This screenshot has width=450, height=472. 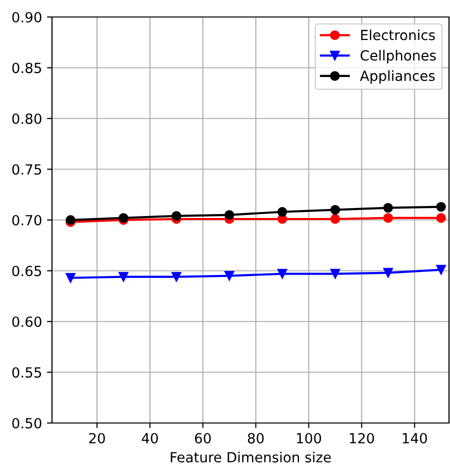 I want to click on y-tick-label: 0.90, so click(x=27, y=17).